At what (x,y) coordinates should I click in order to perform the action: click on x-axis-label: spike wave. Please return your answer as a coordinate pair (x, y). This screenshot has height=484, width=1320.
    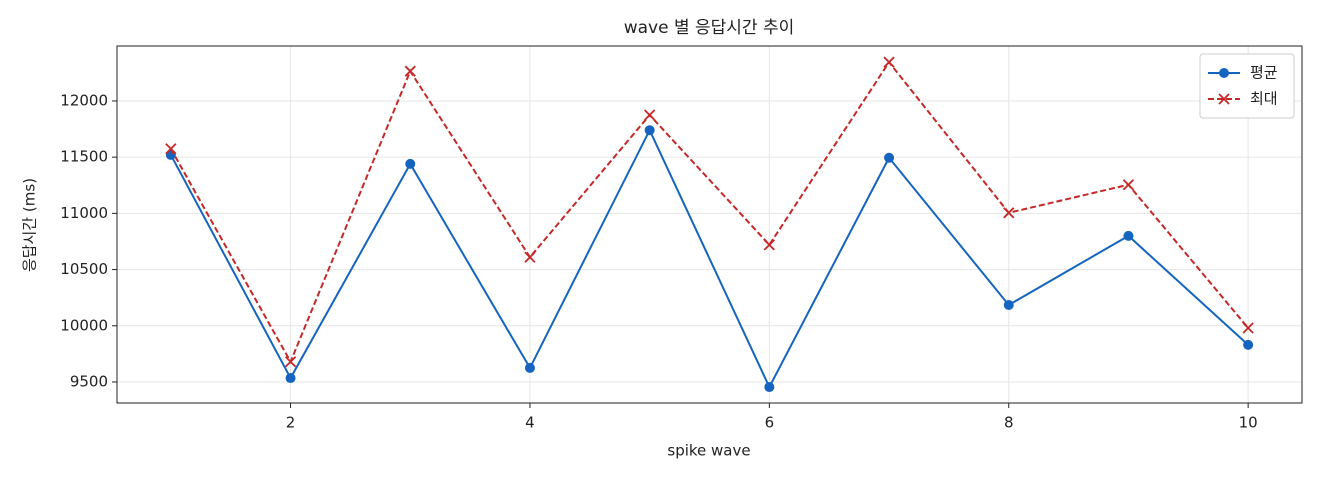
    Looking at the image, I should click on (708, 451).